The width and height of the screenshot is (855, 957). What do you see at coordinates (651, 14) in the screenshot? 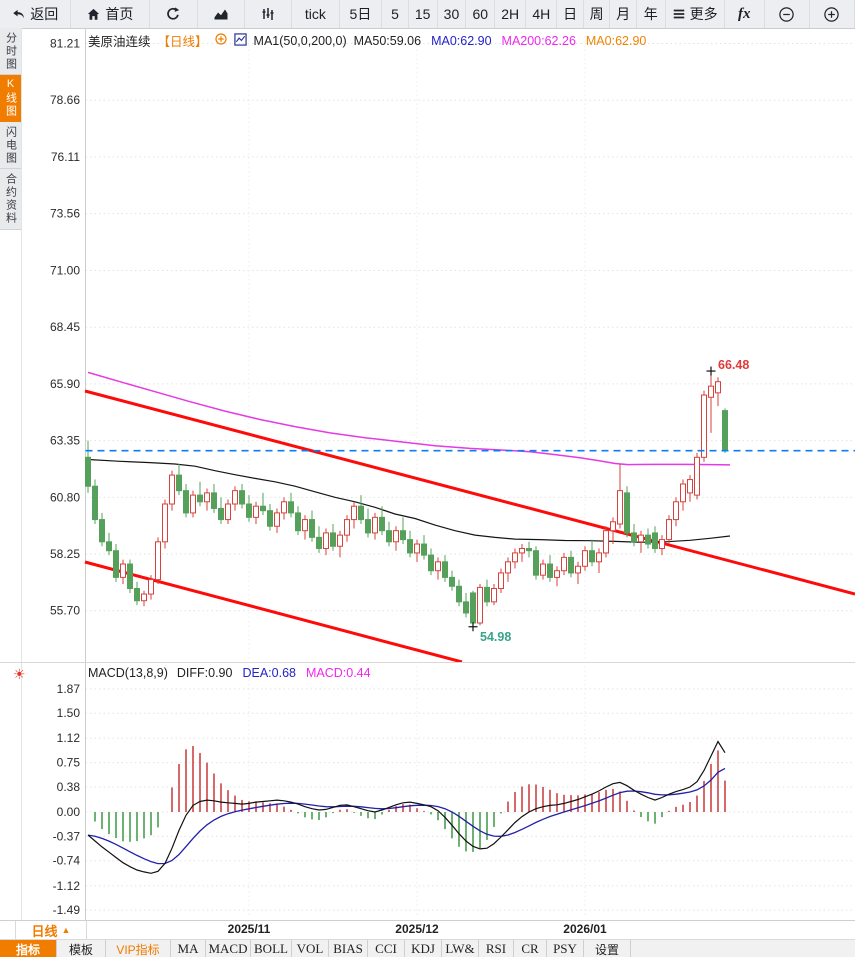
I see `period-year-button: 年` at bounding box center [651, 14].